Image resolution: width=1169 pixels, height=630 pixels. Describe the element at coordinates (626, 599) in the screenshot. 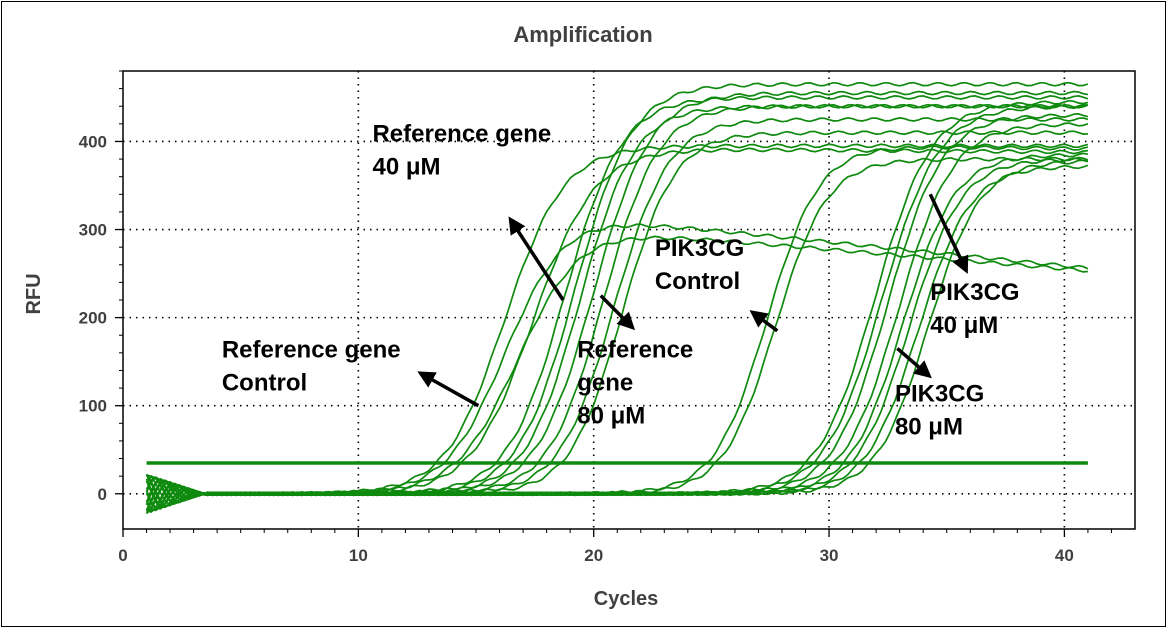

I see `x-axis-label: Cycles` at that location.